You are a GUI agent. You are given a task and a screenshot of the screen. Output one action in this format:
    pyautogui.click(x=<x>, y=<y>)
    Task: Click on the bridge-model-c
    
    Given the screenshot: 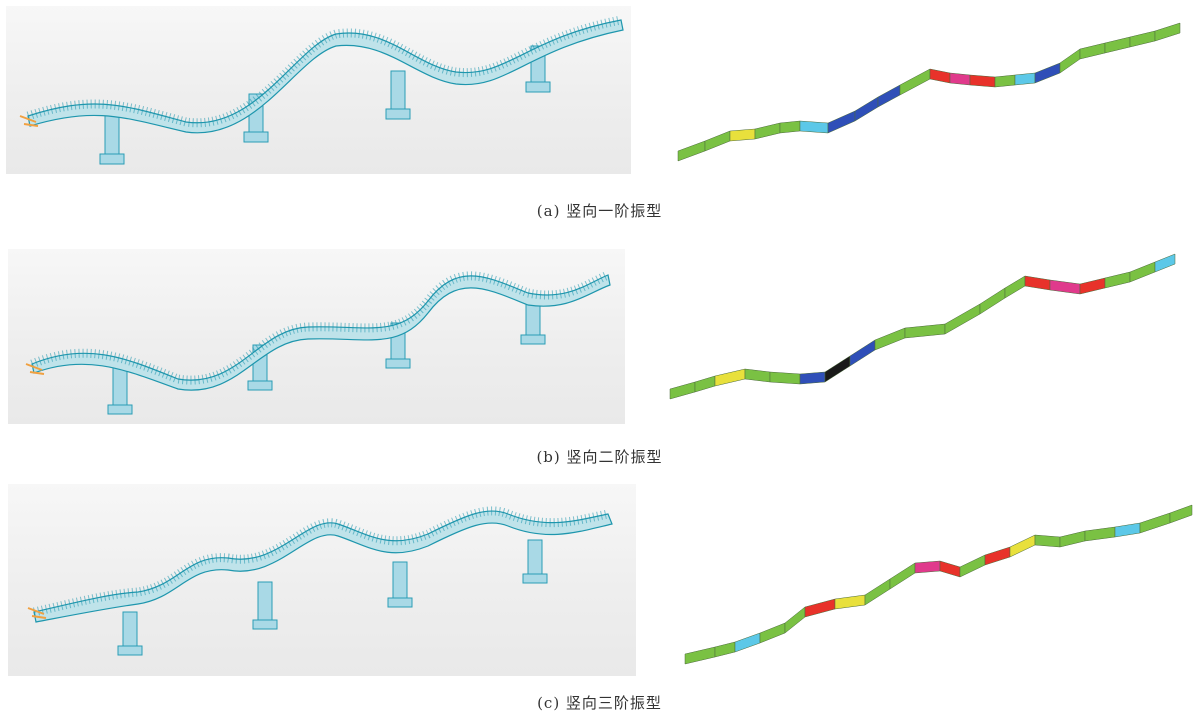 What is the action you would take?
    pyautogui.click(x=320, y=581)
    